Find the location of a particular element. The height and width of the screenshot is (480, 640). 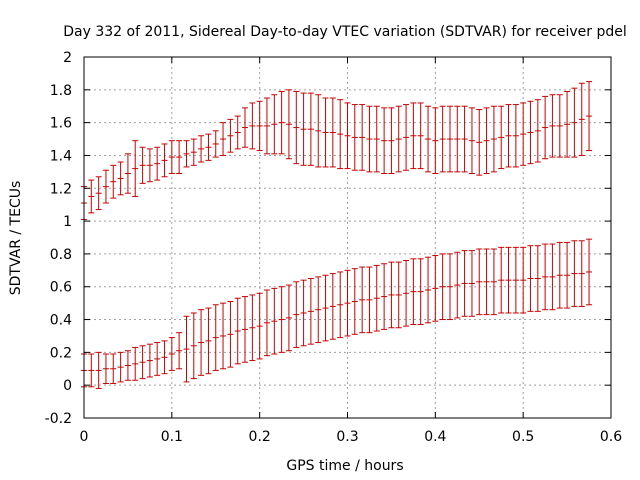

y-tick-label: 0.2 is located at coordinates (61, 353).